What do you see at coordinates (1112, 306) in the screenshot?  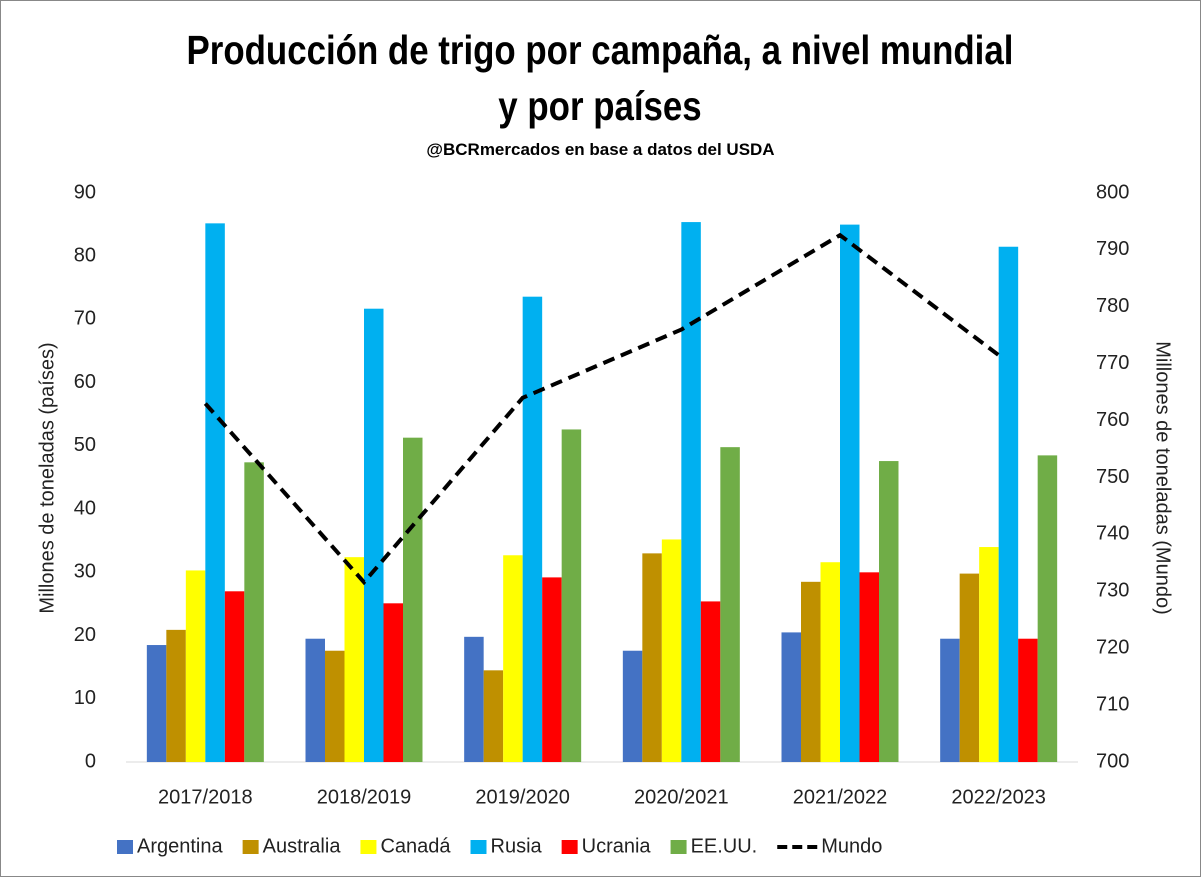 I see `y2-tick-label: 780` at bounding box center [1112, 306].